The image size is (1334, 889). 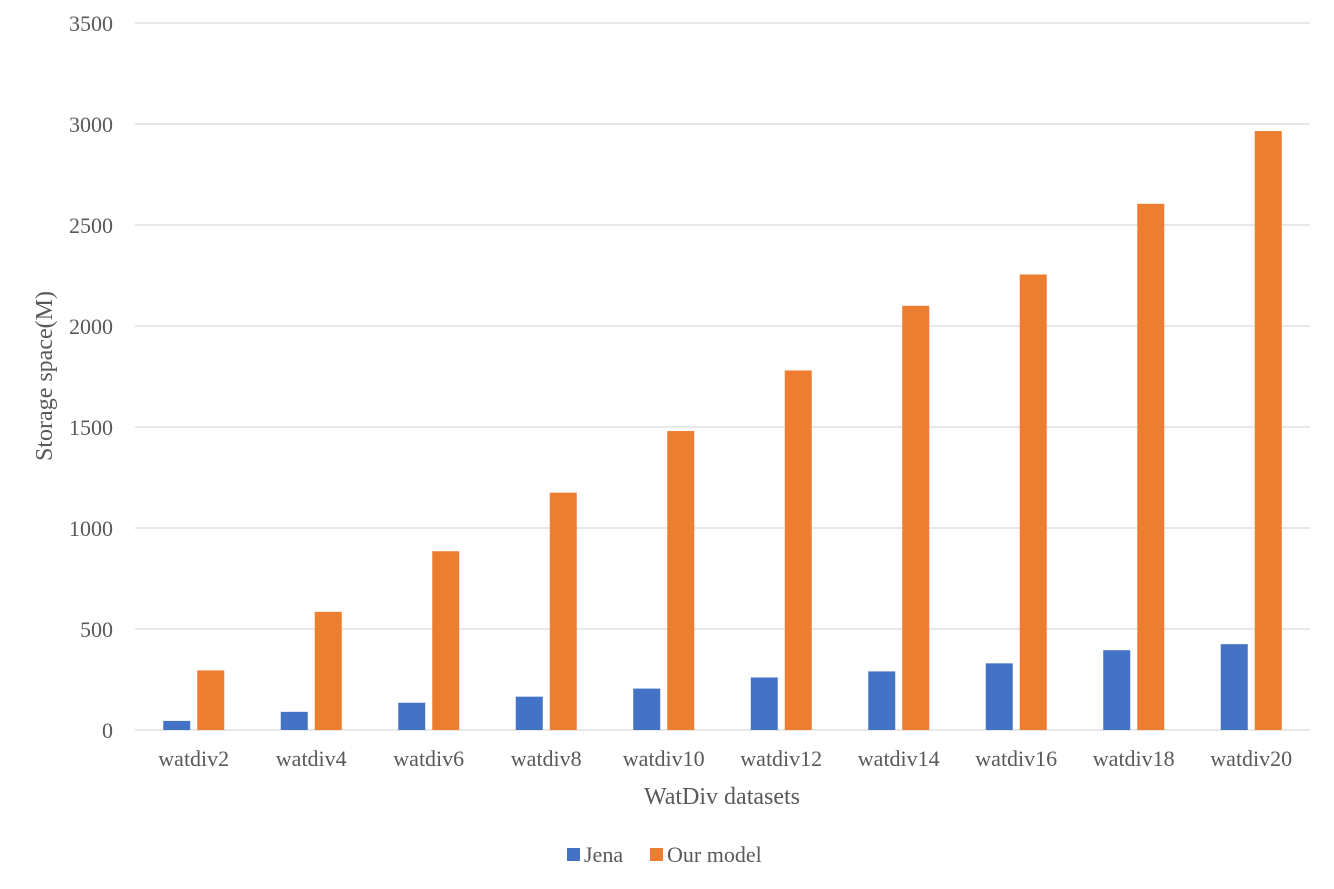 I want to click on y-tick-label: 3500, so click(x=91, y=23).